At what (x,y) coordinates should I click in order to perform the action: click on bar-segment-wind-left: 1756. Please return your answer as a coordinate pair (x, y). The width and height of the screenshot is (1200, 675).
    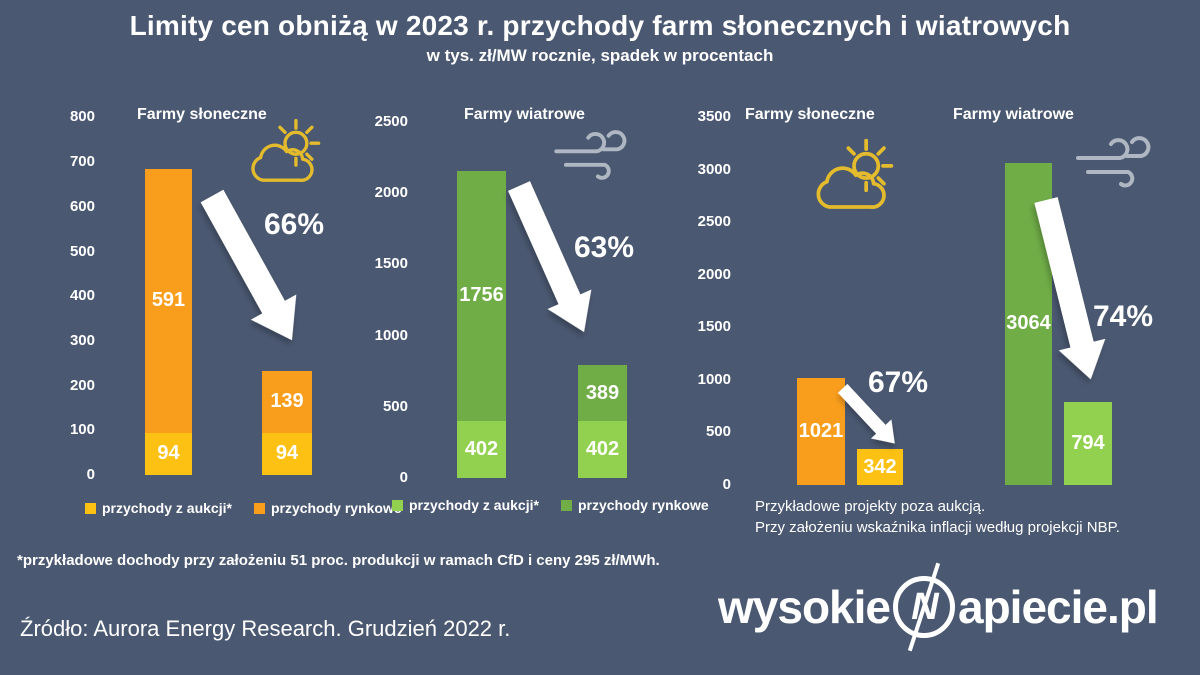
    Looking at the image, I should click on (481, 295).